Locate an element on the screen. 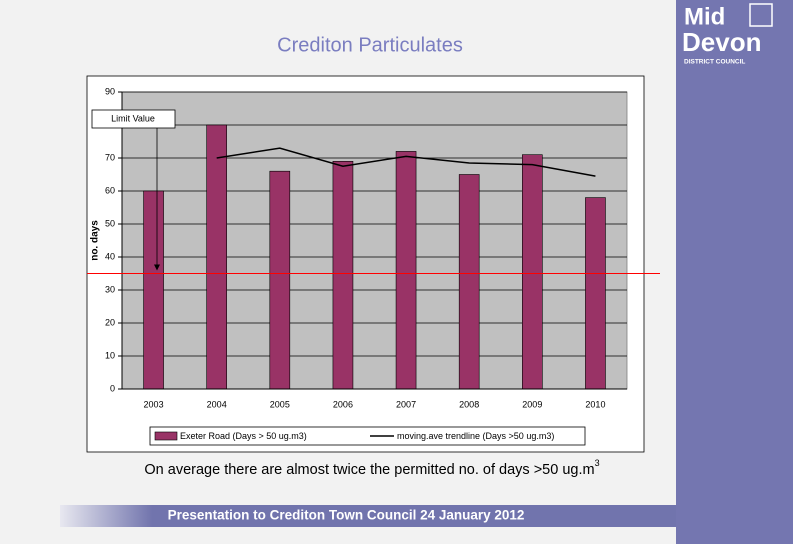 The image size is (793, 549). caption-sup: 3 is located at coordinates (597, 463).